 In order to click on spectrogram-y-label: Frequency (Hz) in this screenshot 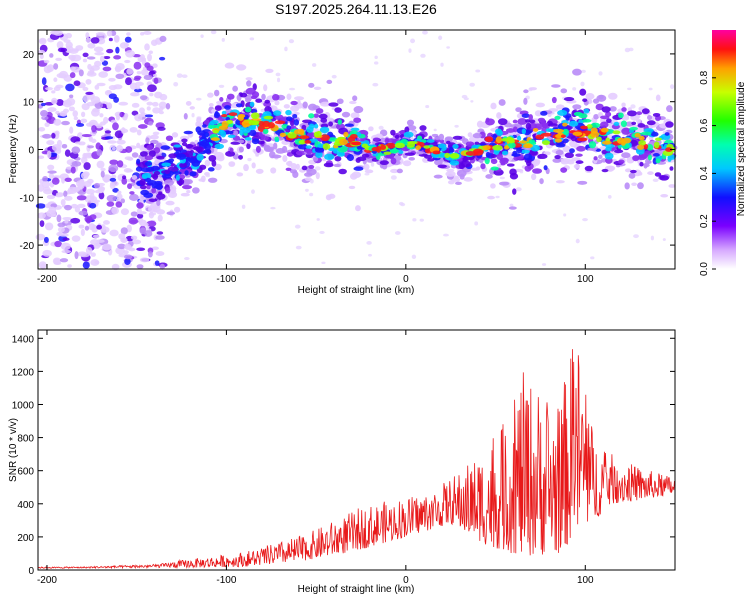, I will do `click(13, 149)`.